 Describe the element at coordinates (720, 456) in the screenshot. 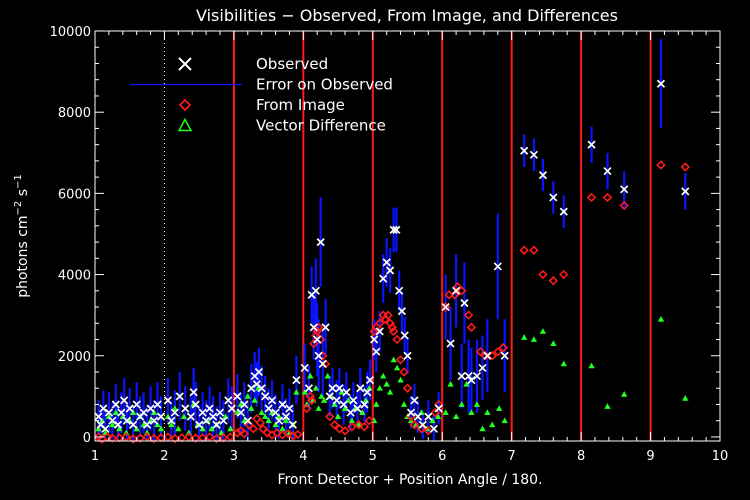

I see `x-tick-label: 10` at that location.